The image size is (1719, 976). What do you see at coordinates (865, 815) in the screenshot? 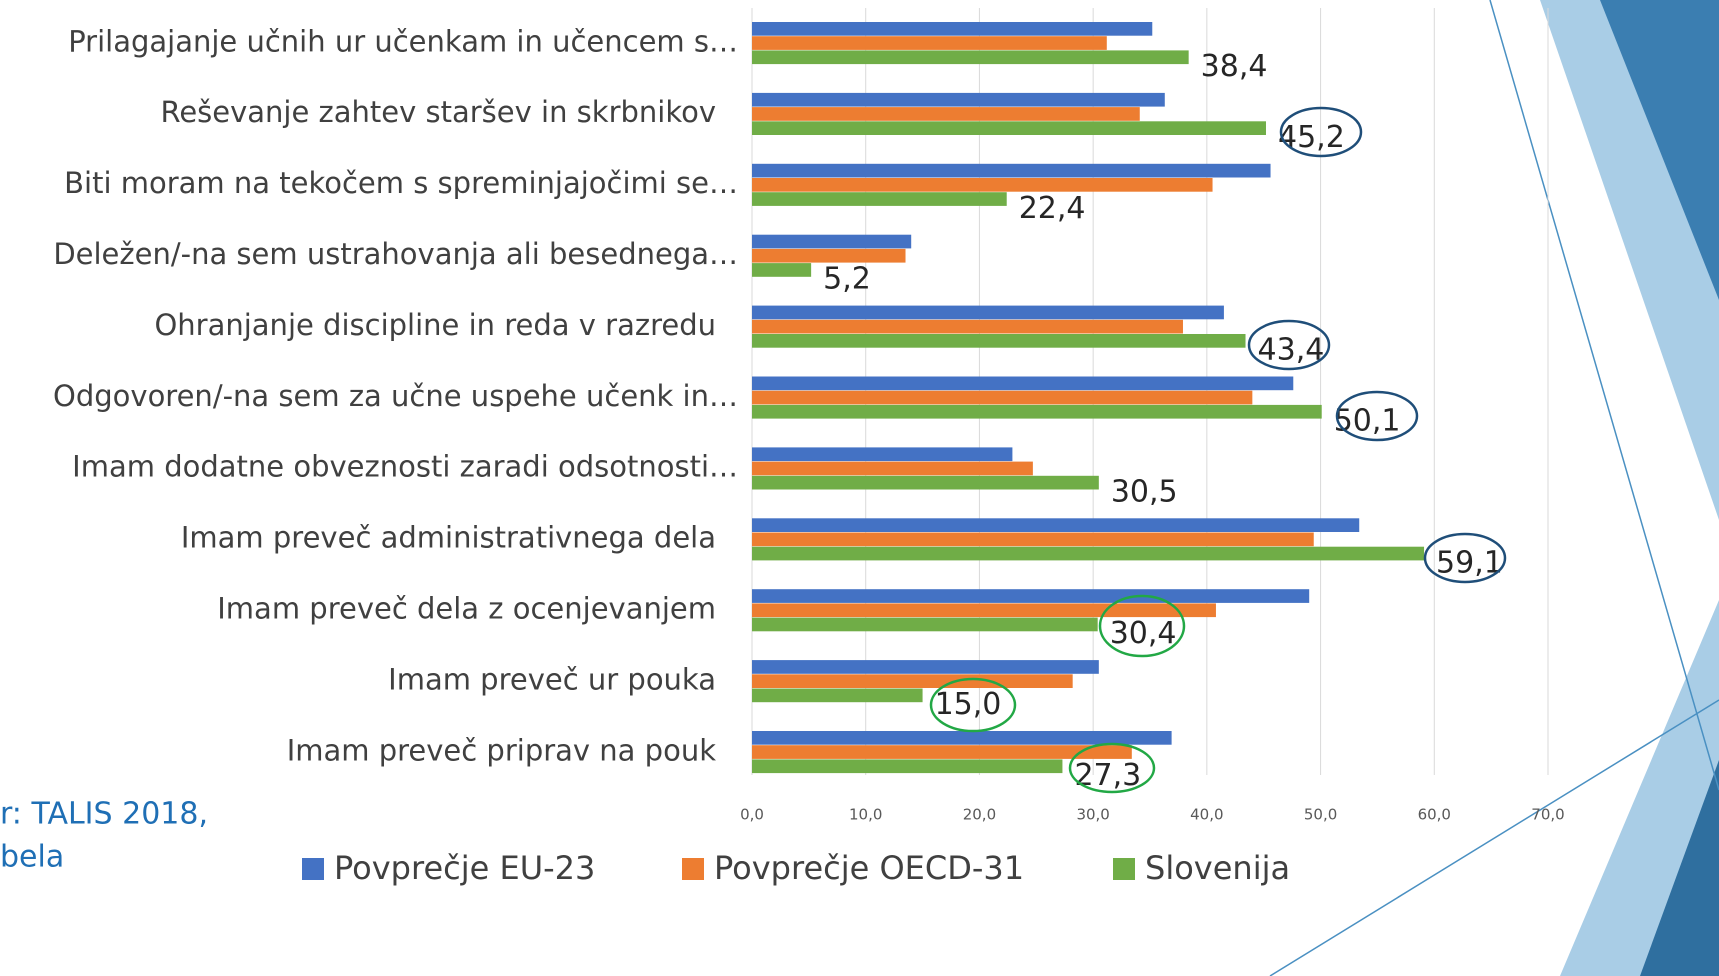
I see `x-tick-label: 10,0` at bounding box center [865, 815].